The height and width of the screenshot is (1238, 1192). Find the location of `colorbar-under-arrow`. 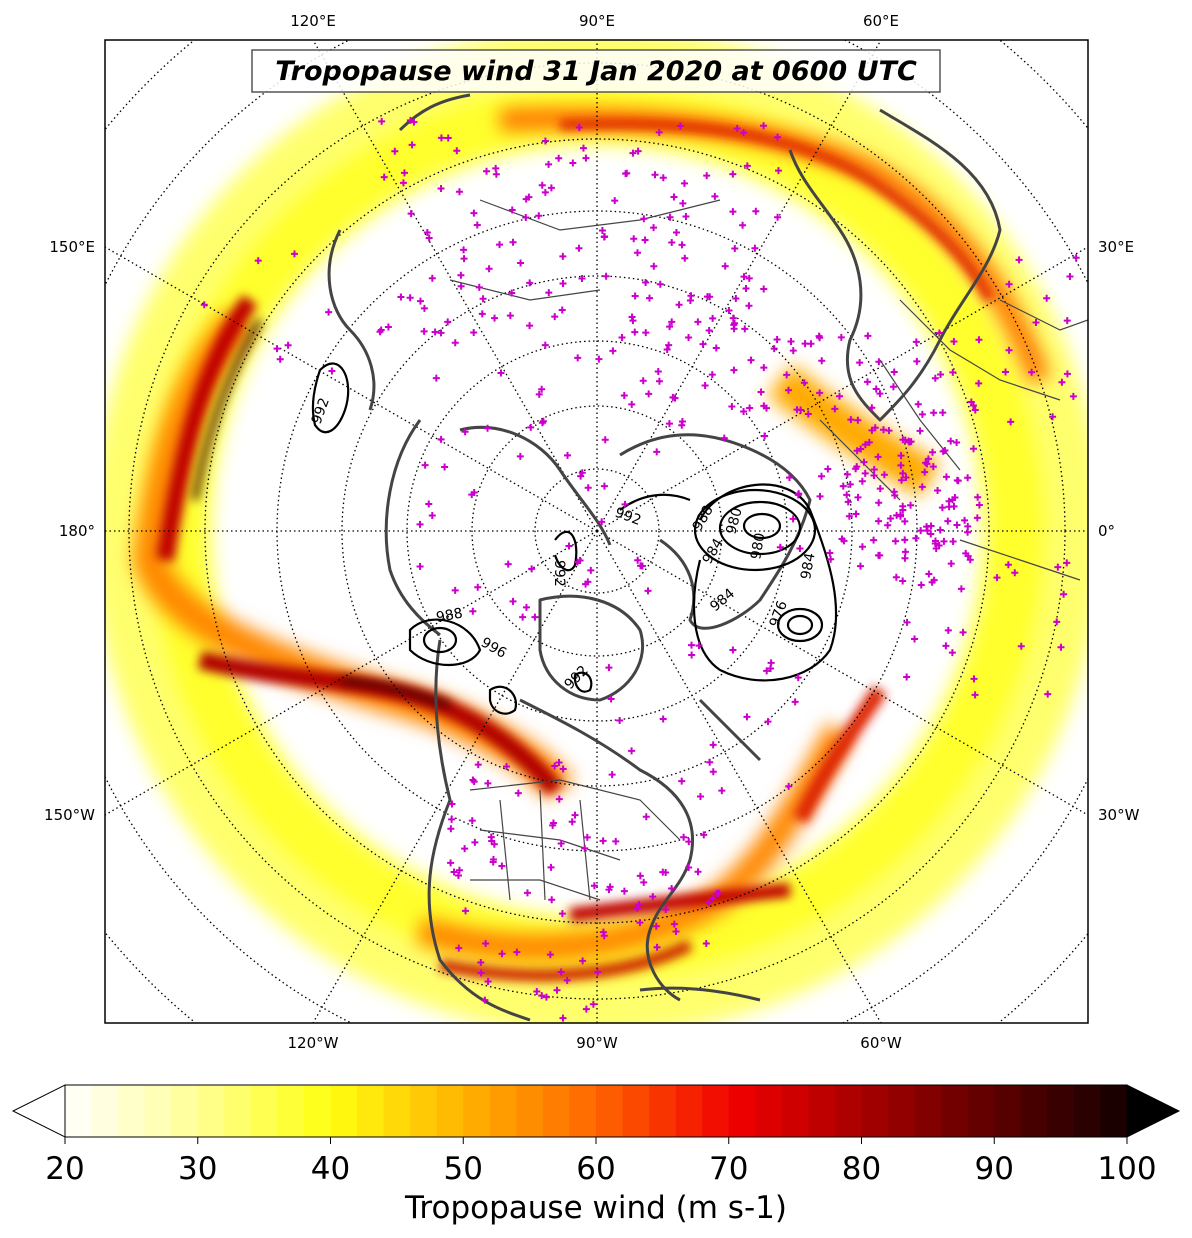

colorbar-under-arrow is located at coordinates (38, 1111).